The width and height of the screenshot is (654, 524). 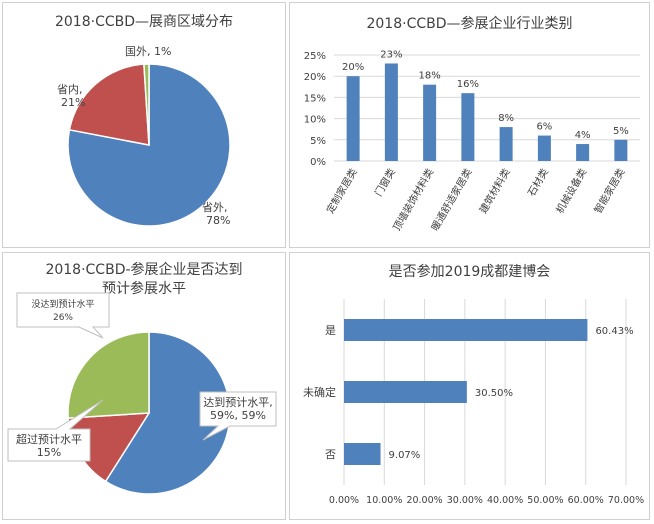 I want to click on x-tick-label: 30.00%, so click(x=465, y=500).